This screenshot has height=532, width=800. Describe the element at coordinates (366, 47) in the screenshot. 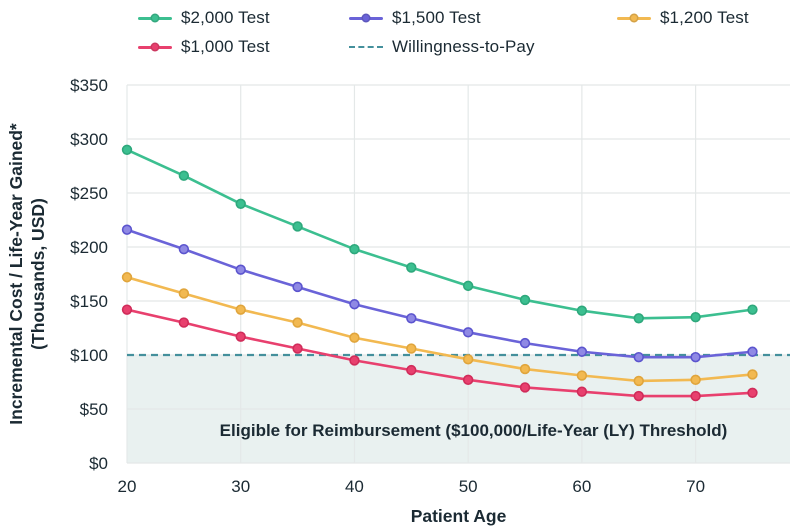

I see `dashed-line-swatch-icon` at that location.